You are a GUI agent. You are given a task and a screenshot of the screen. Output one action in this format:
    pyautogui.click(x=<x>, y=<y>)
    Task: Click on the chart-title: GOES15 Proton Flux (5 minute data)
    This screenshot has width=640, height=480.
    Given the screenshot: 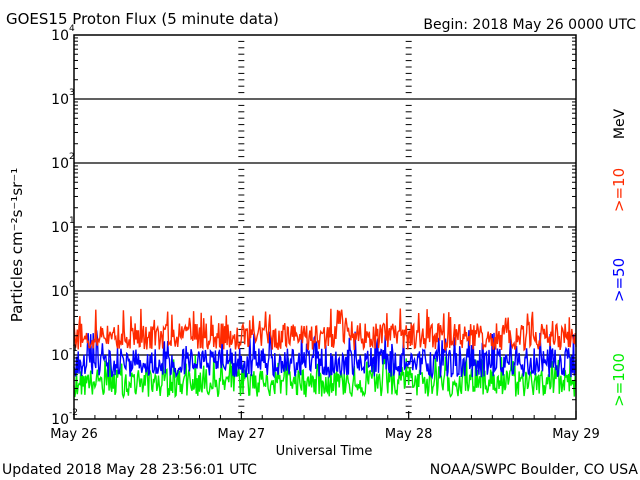 What is the action you would take?
    pyautogui.click(x=142, y=19)
    